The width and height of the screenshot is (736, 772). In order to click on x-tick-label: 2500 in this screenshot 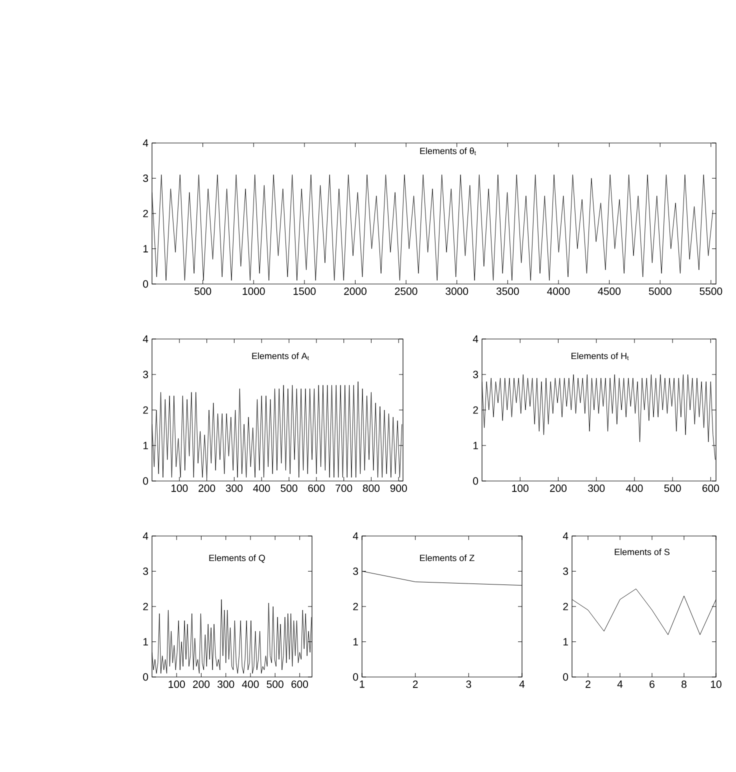, I will do `click(406, 291)`.